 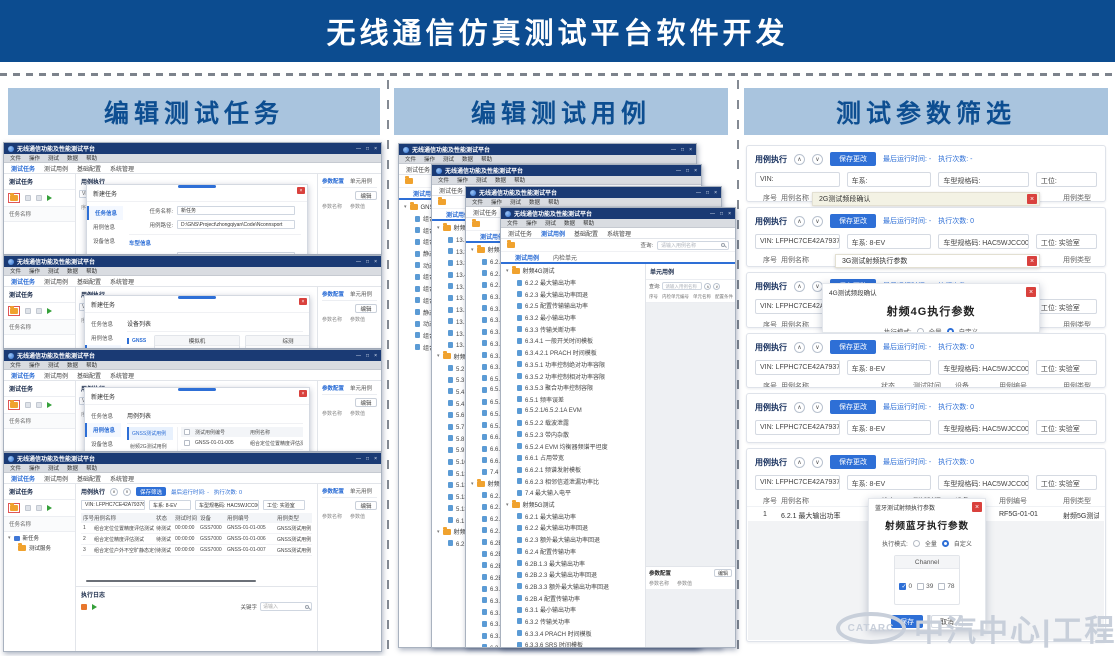 I want to click on vehicle-info-link: 车型信息, so click(x=215, y=240).